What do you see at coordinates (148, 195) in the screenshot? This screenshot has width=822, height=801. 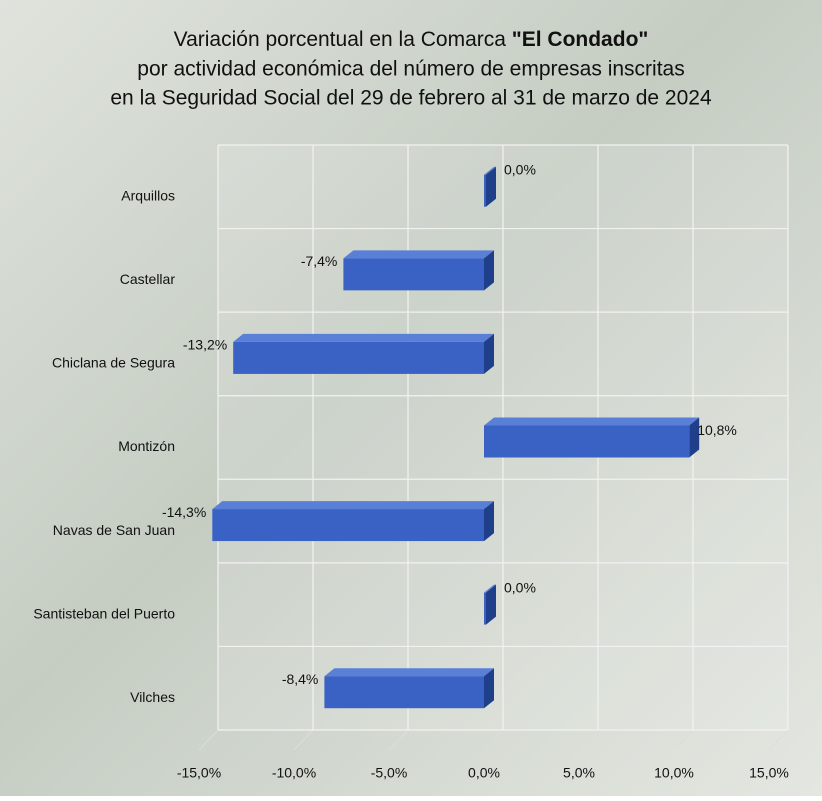 I see `y-tick-label: Arquillos` at bounding box center [148, 195].